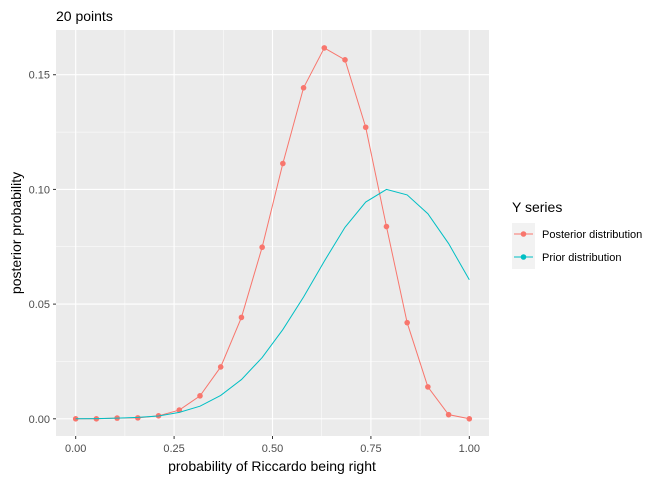 The image size is (672, 480). What do you see at coordinates (39, 305) in the screenshot?
I see `y-tick-label: 0.05` at bounding box center [39, 305].